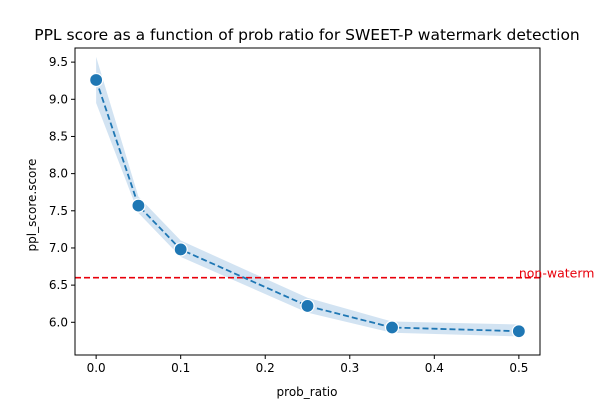 The height and width of the screenshot is (400, 600). I want to click on y-tick-label: 6.5, so click(58, 285).